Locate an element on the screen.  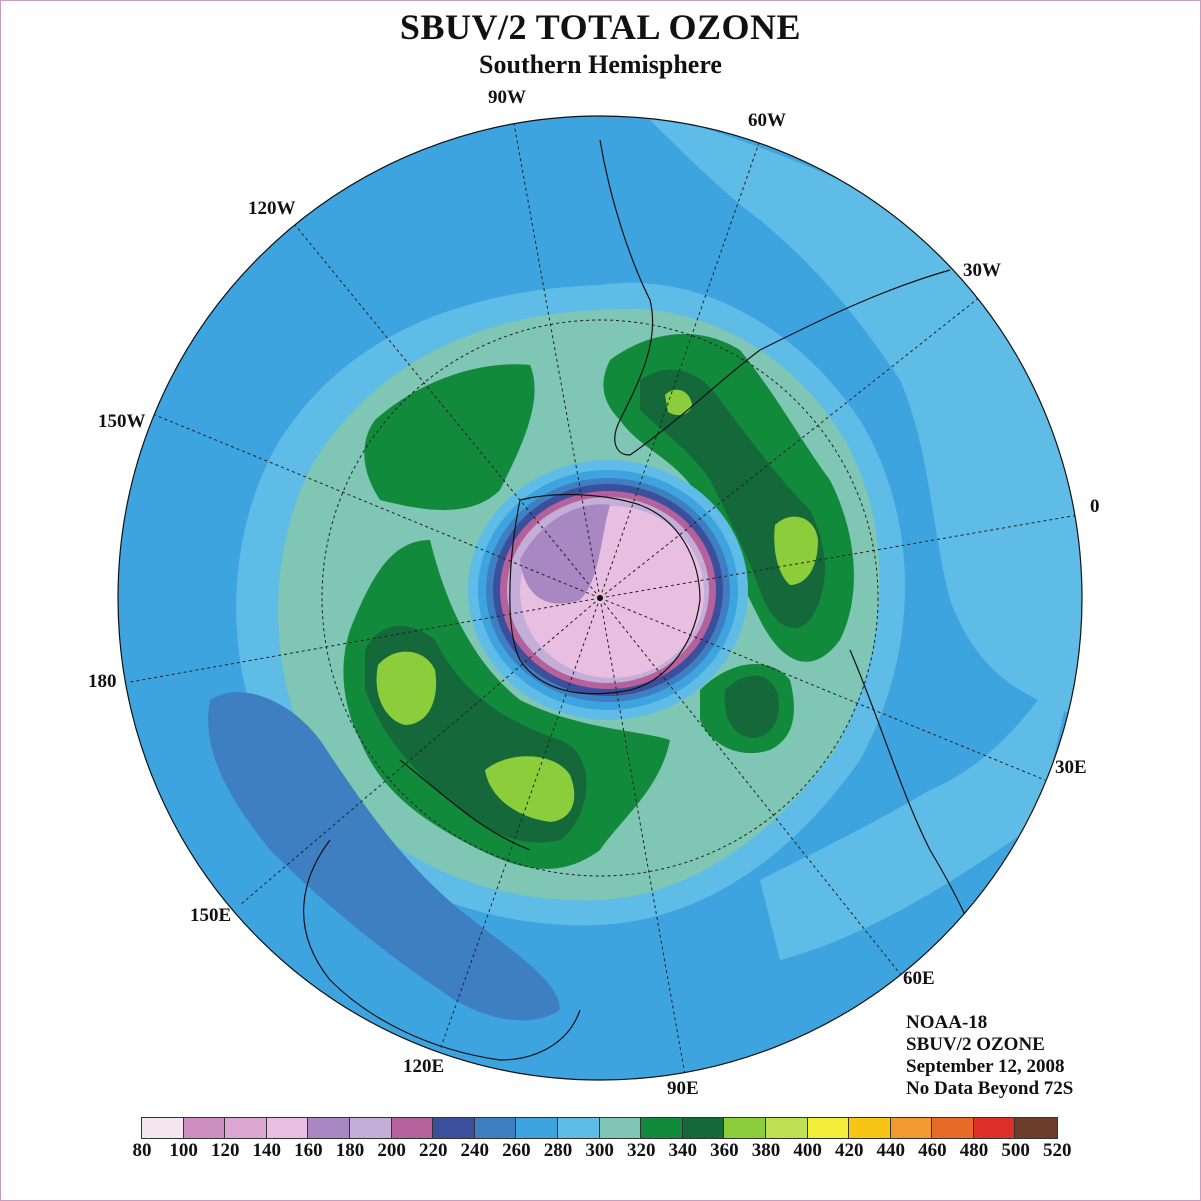
lon-label-30w: 30W is located at coordinates (982, 270).